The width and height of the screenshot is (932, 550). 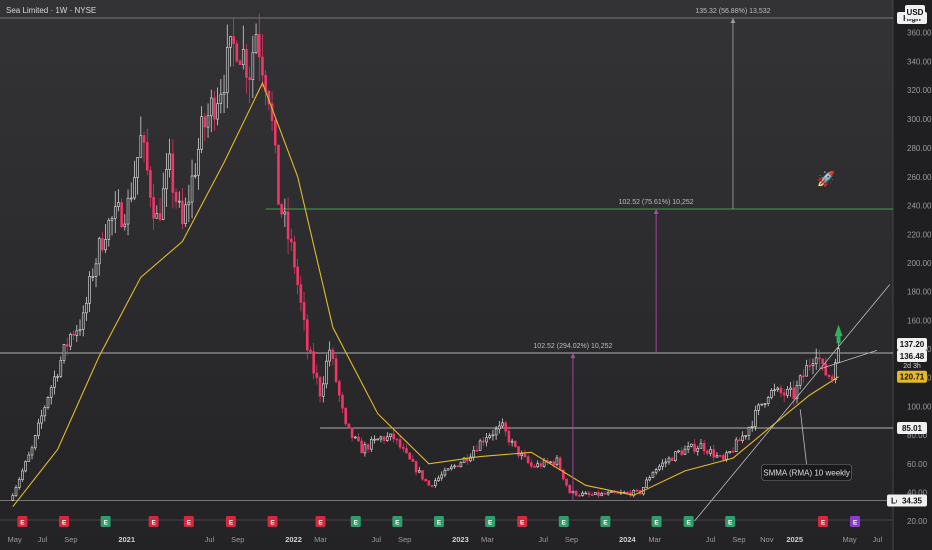 I want to click on price-tick-label: 20.00, so click(x=917, y=521).